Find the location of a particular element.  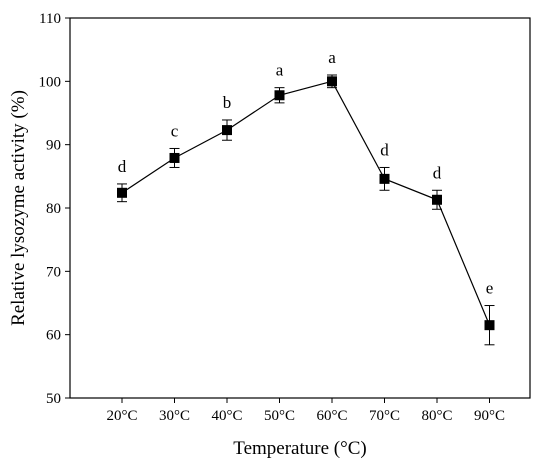

y-tick-label: 100 is located at coordinates (50, 82).